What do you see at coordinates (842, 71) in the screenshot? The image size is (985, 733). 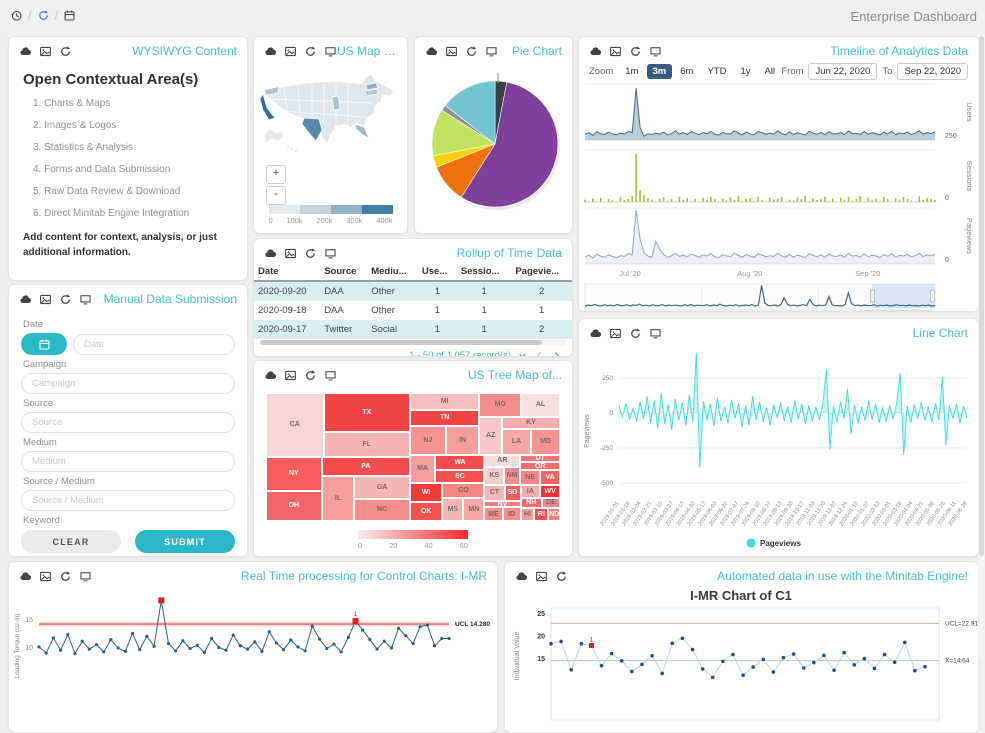 I see `timeline-from-input: Jun 22, 2020` at bounding box center [842, 71].